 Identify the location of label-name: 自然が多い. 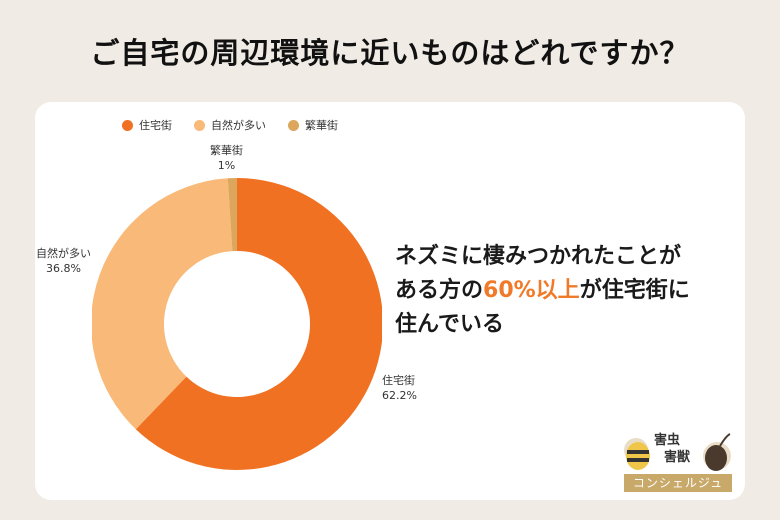
(63, 253).